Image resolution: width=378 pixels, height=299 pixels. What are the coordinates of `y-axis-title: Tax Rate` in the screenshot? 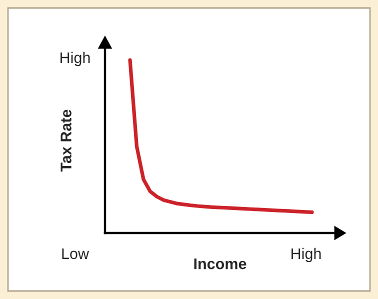 It's located at (66, 141).